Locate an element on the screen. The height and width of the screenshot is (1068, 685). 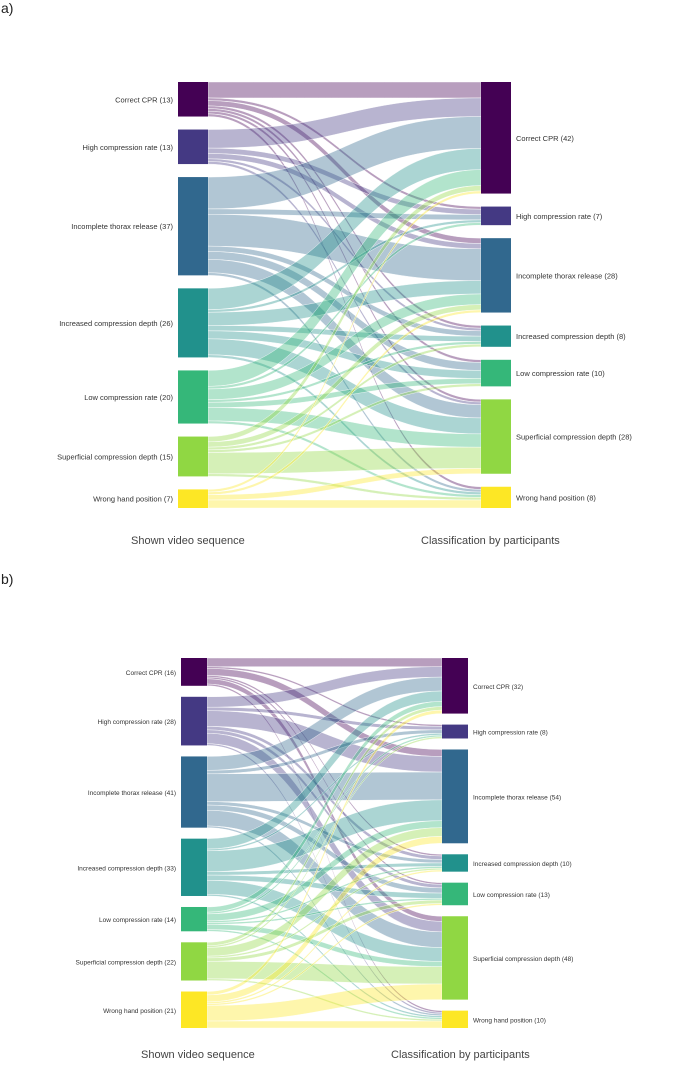
left-node-label-4: Low compression rate (20) is located at coordinates (128, 397).